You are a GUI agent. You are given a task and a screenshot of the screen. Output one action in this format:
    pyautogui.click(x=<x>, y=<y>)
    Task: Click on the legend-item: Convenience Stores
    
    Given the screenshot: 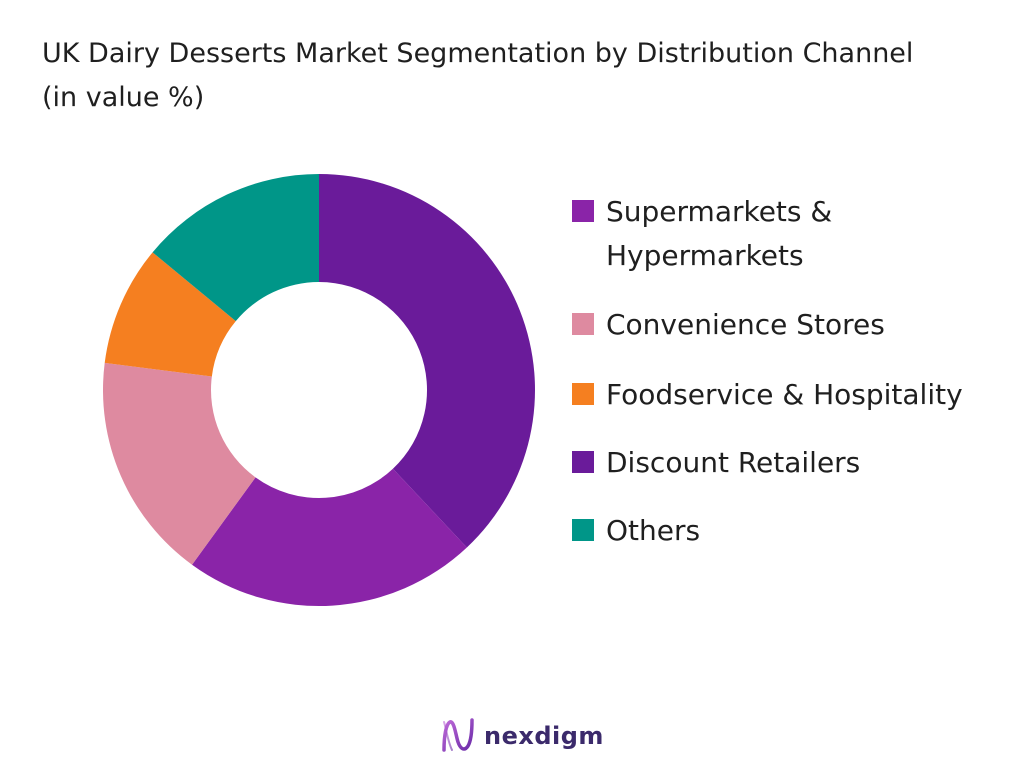 What is the action you would take?
    pyautogui.click(x=798, y=325)
    